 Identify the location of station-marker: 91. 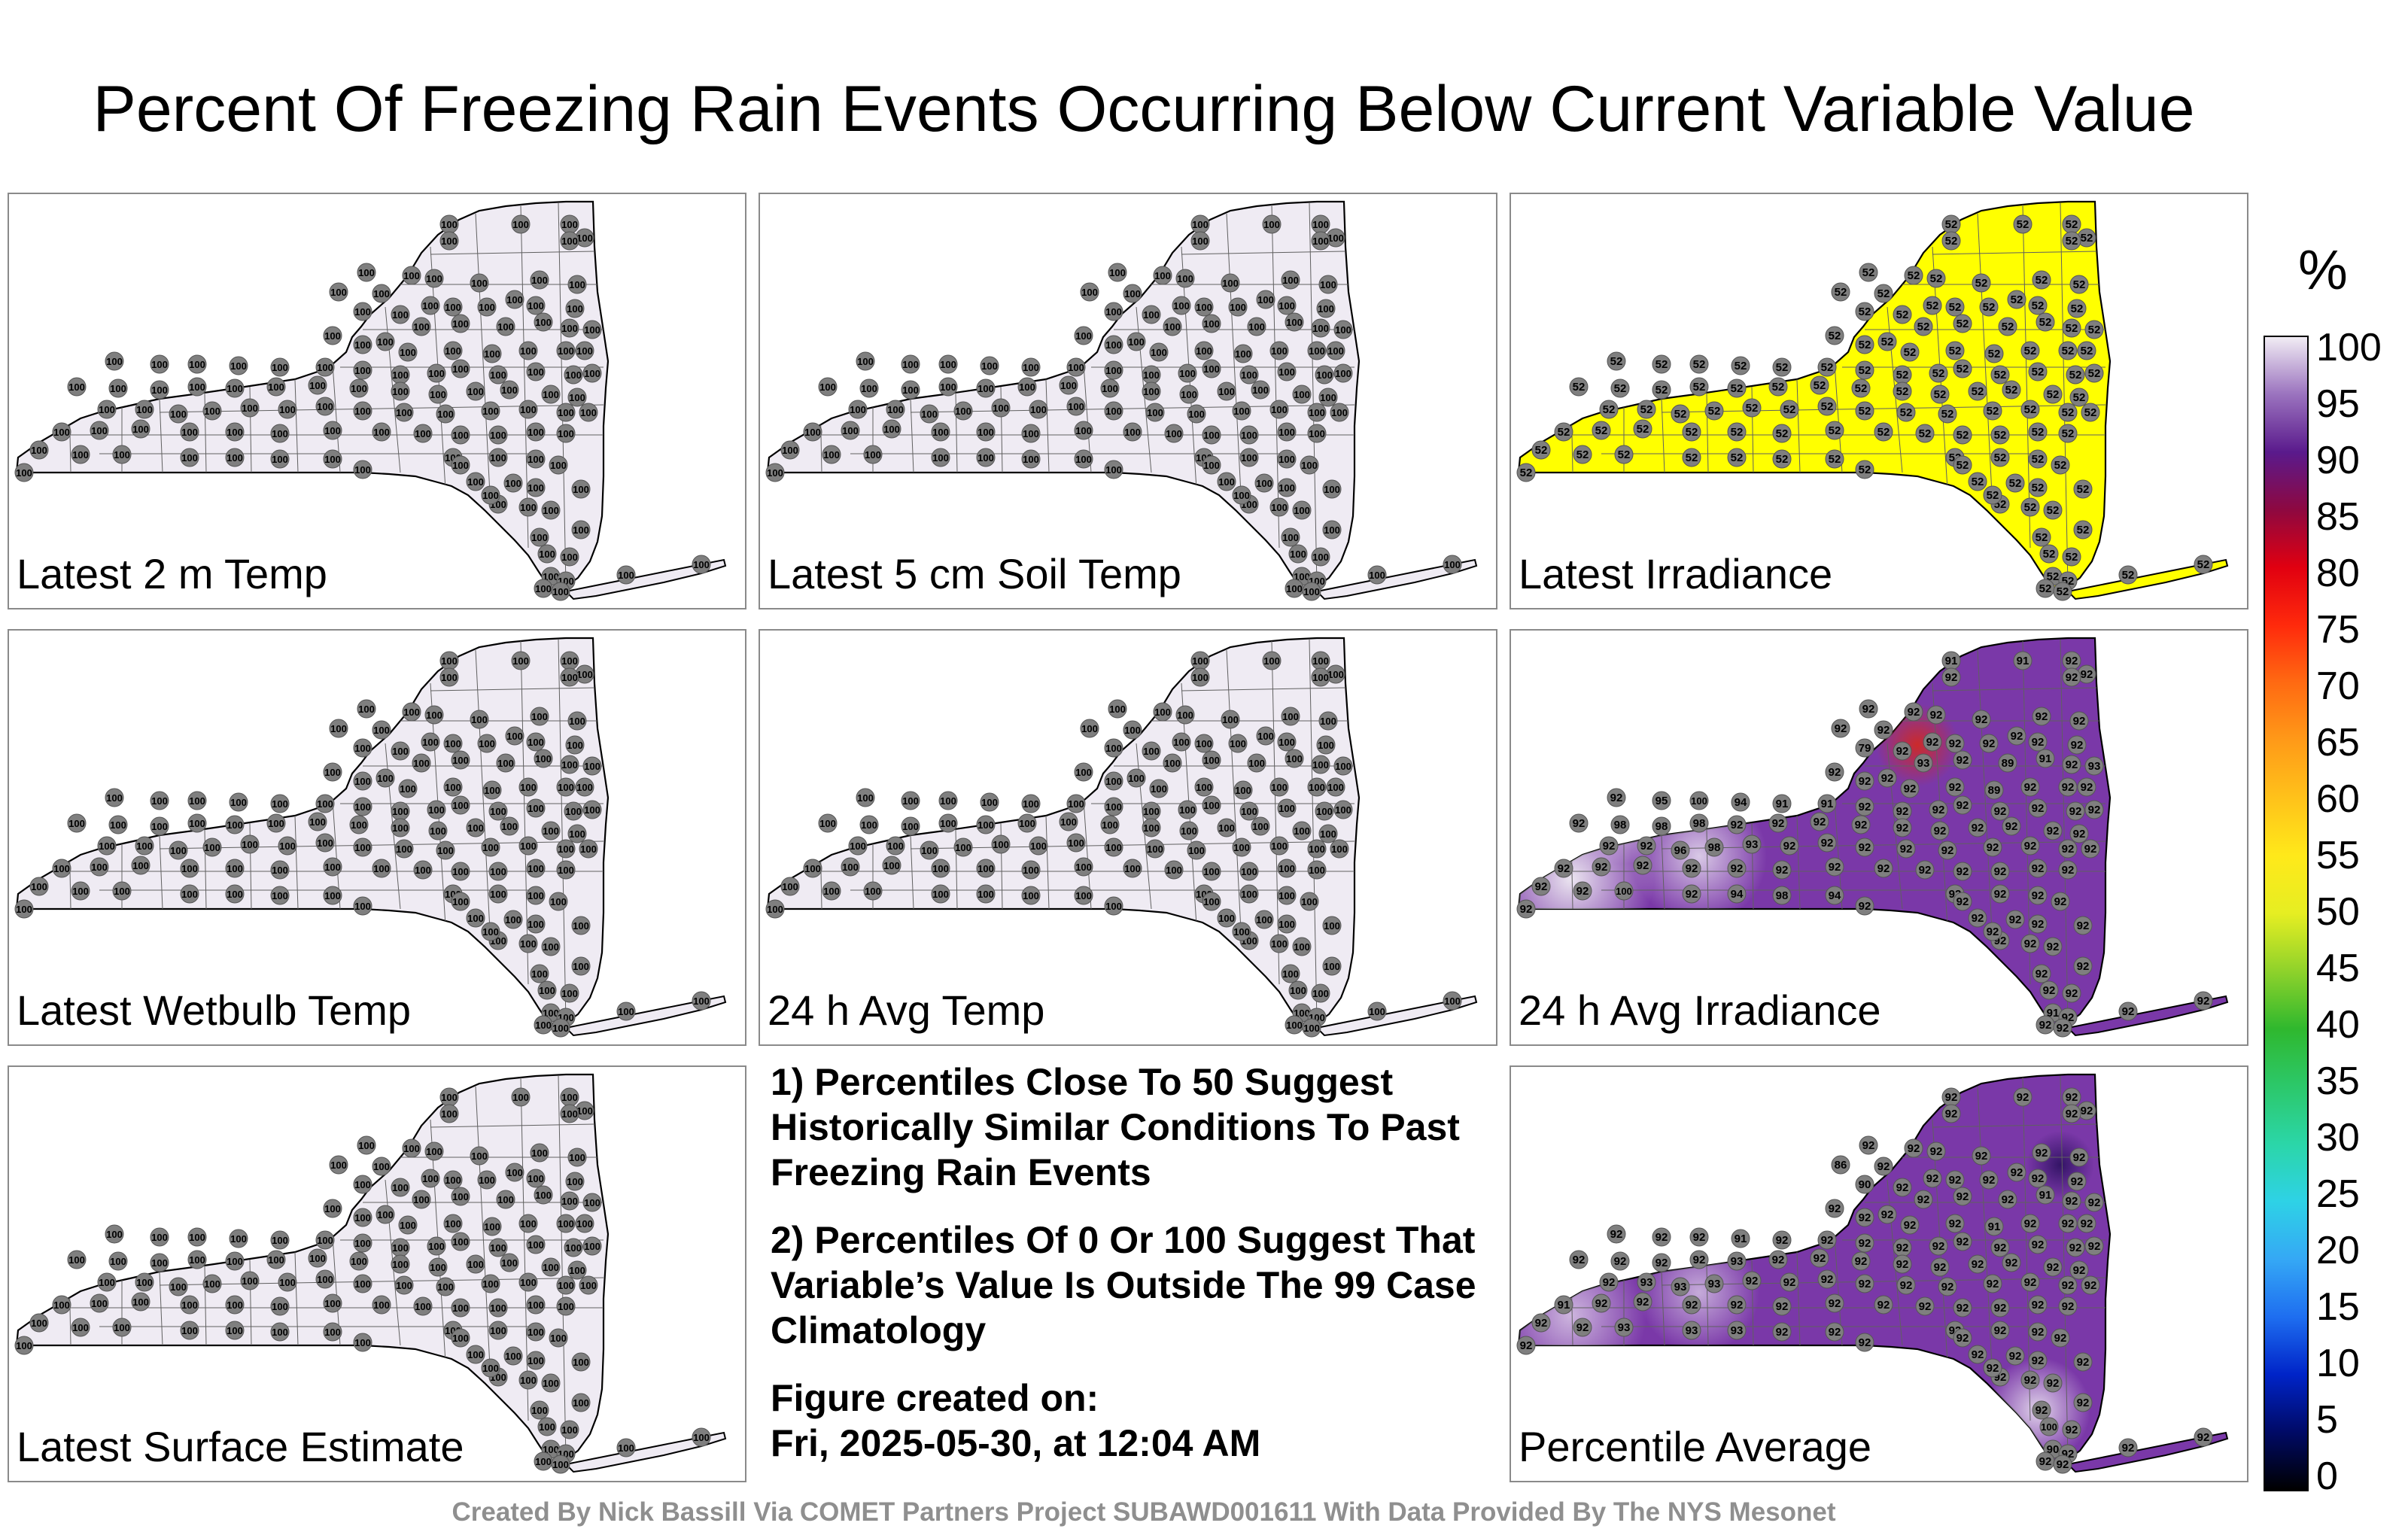
(1563, 1305).